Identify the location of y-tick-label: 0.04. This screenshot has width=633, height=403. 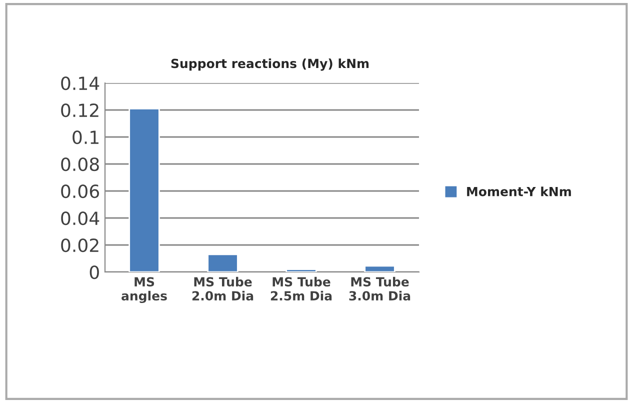
(80, 218).